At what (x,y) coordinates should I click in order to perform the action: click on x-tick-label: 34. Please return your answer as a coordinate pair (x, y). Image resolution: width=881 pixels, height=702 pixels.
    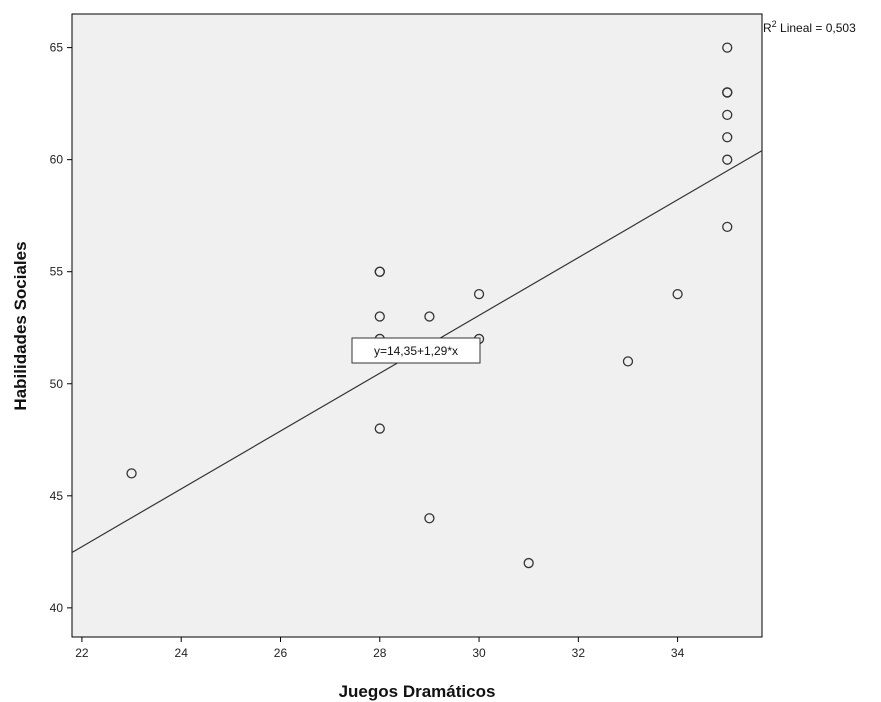
    Looking at the image, I should click on (678, 653).